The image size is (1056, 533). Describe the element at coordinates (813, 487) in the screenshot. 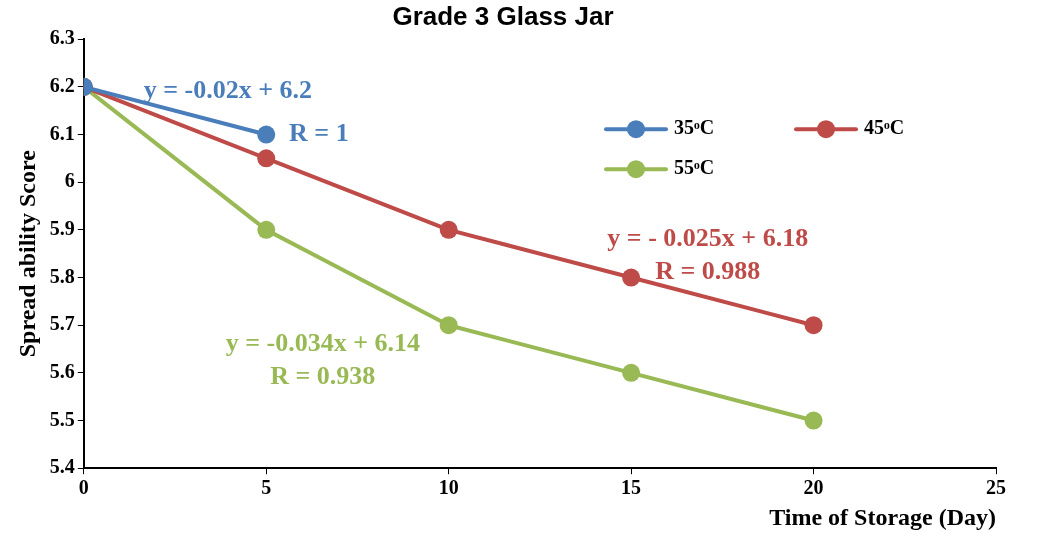

I see `x-tick-label: 20` at that location.